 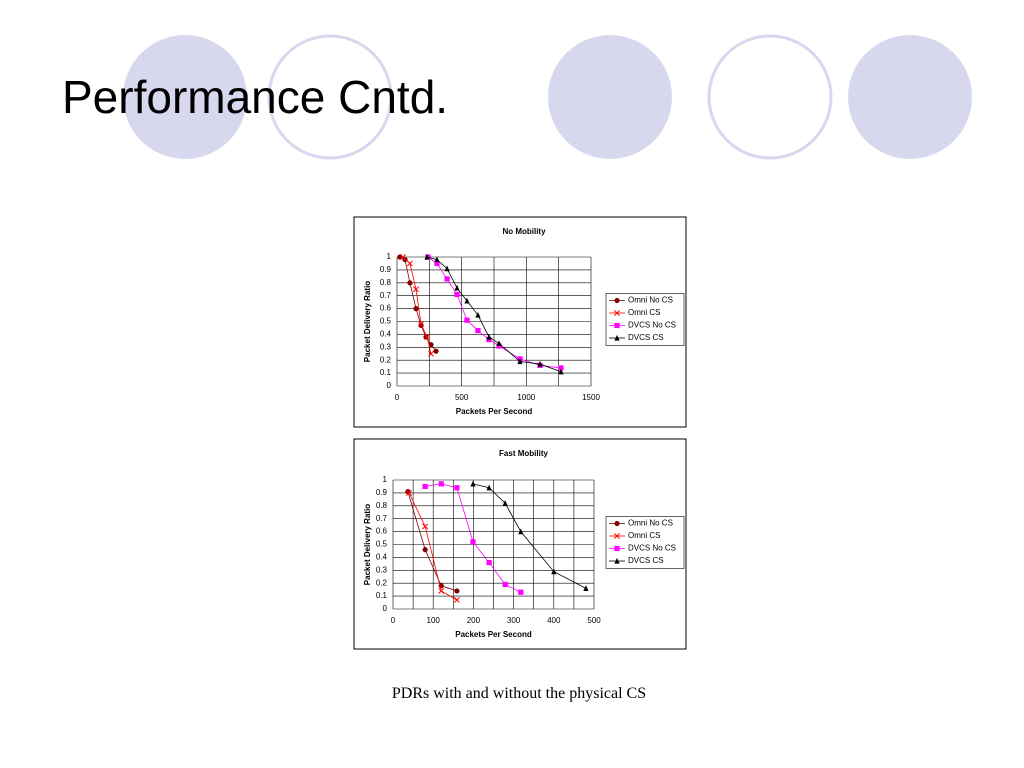 I want to click on chart-title: No Mobility, so click(x=524, y=231).